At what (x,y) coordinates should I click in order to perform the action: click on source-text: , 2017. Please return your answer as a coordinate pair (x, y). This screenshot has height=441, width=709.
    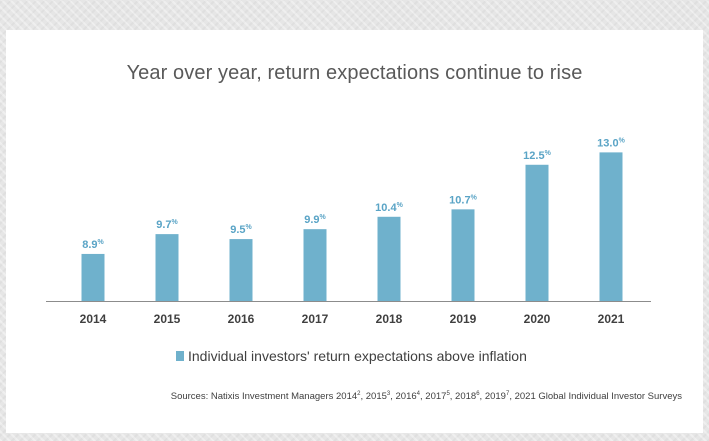
    Looking at the image, I should click on (433, 397).